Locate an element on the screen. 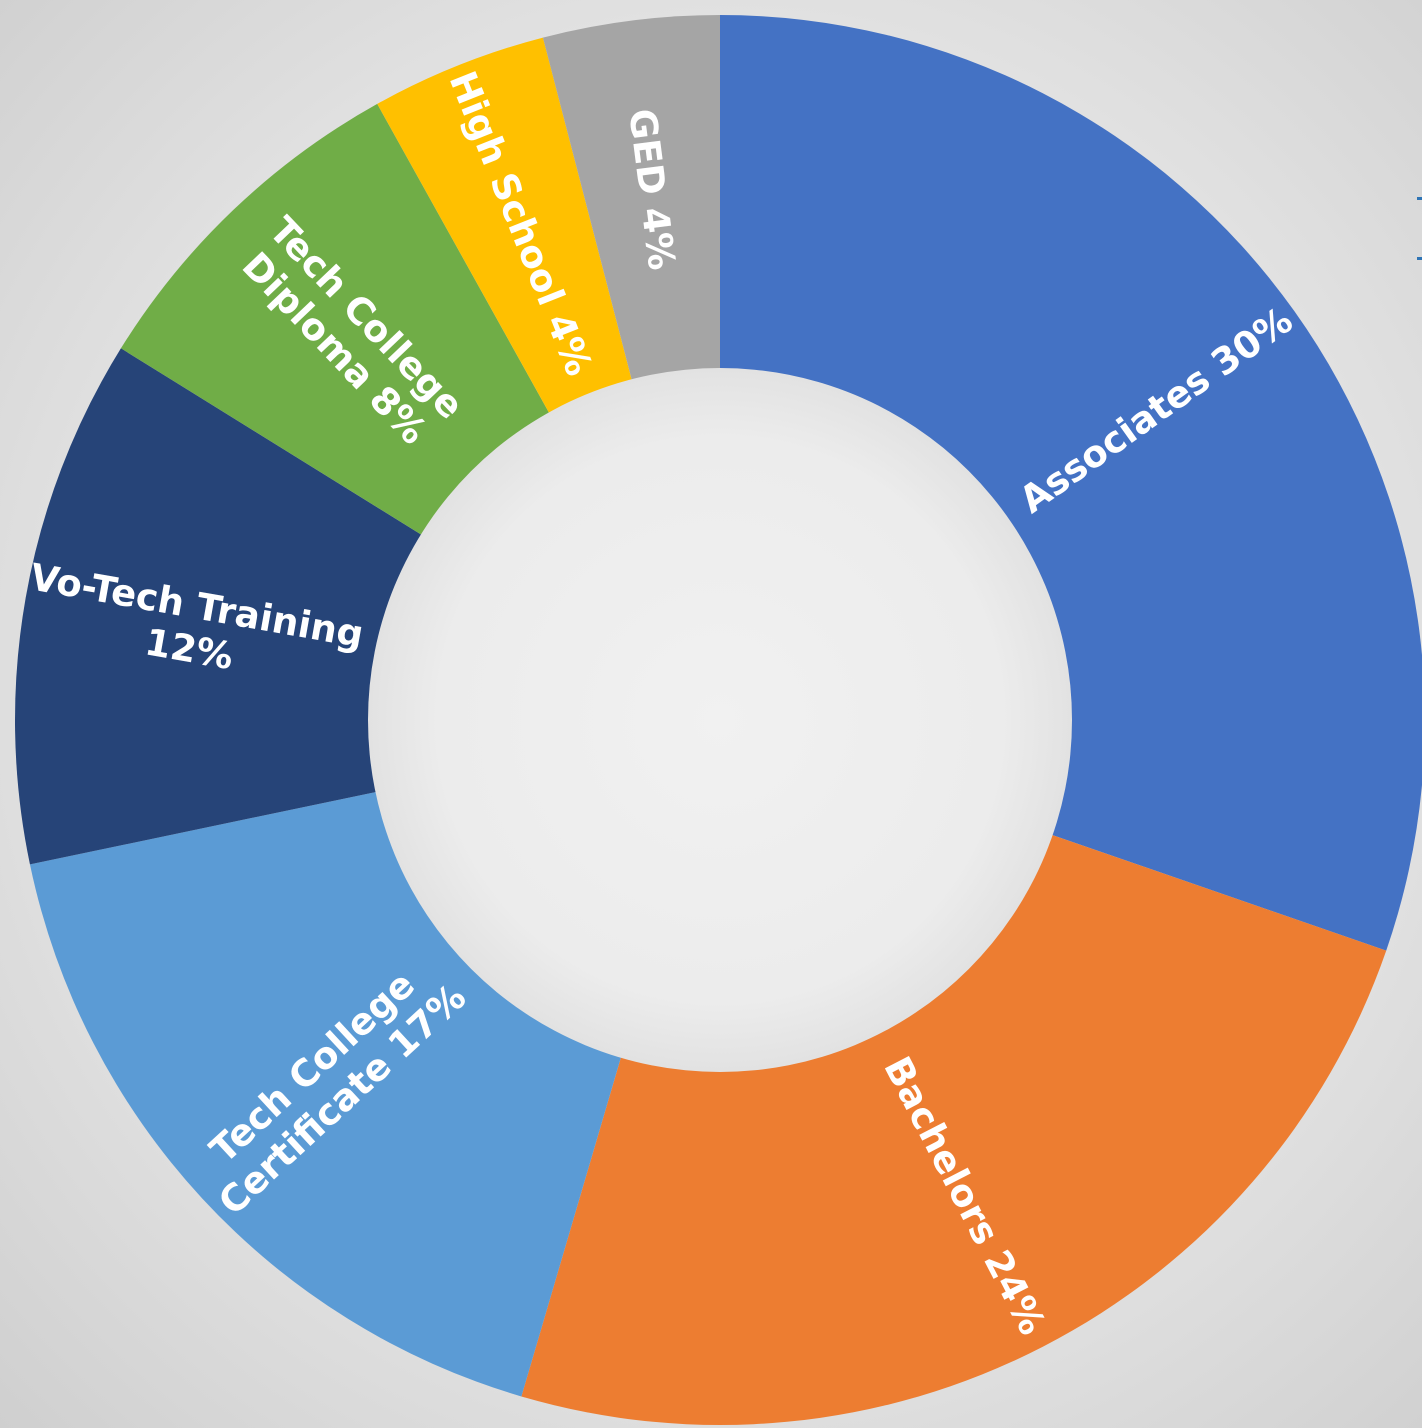 This screenshot has width=1422, height=1428. edge-mark-bottom is located at coordinates (1419, 258).